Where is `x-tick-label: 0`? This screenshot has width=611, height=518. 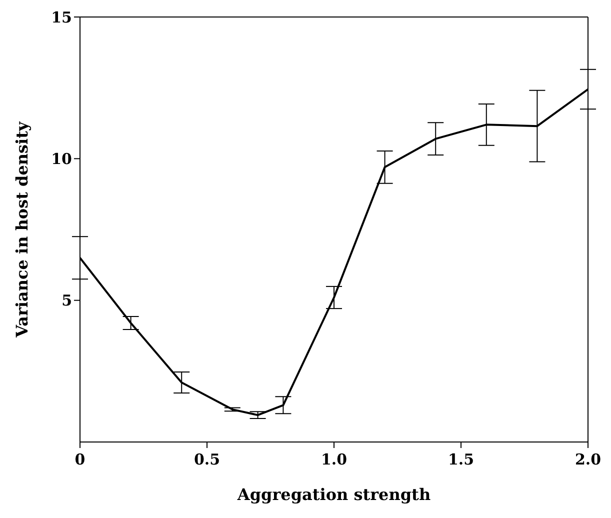 x-tick-label: 0 is located at coordinates (80, 459).